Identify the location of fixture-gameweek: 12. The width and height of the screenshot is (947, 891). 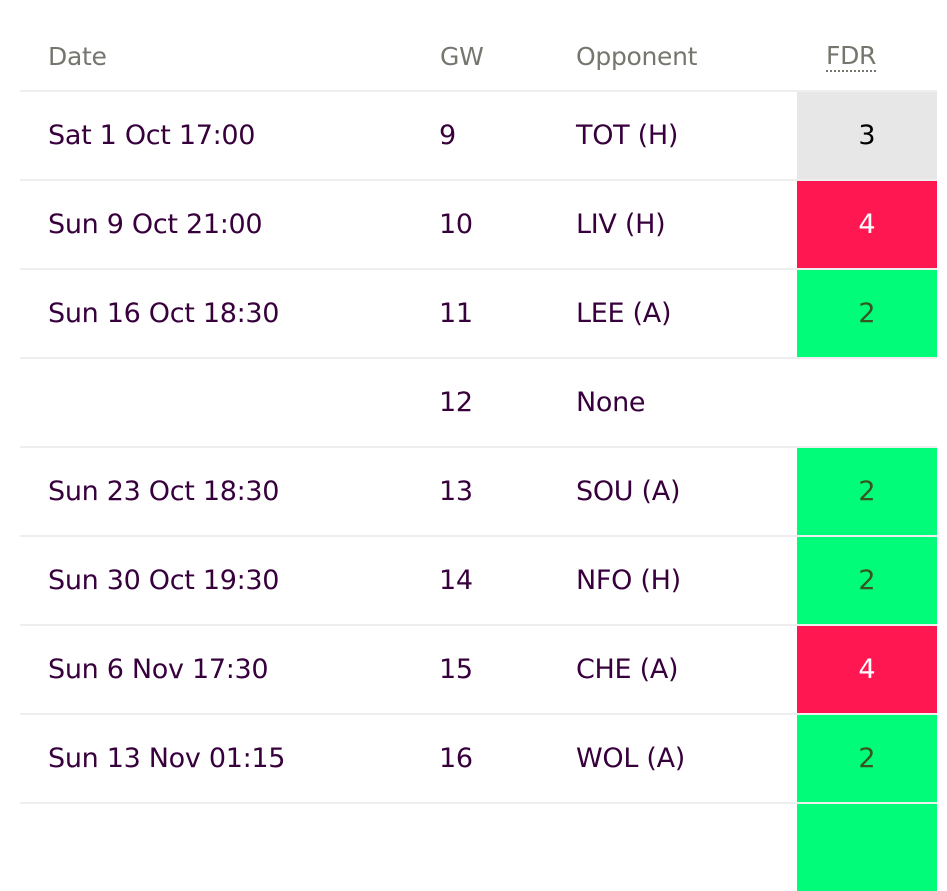
(456, 402).